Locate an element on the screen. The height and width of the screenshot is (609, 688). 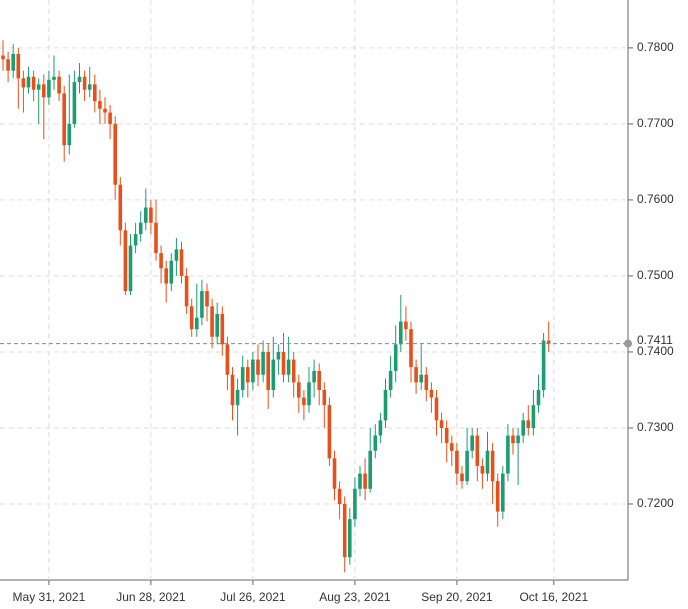
x-tick-label: Aug 23, 2021 is located at coordinates (355, 597).